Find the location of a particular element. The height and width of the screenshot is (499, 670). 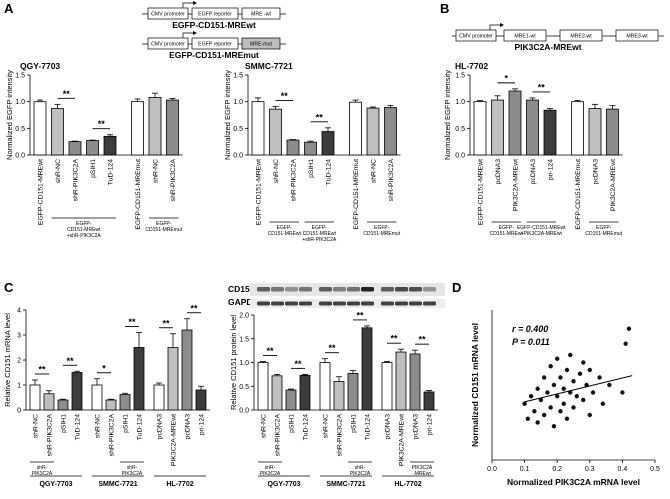

x-tick-label: 0.3 is located at coordinates (590, 469).